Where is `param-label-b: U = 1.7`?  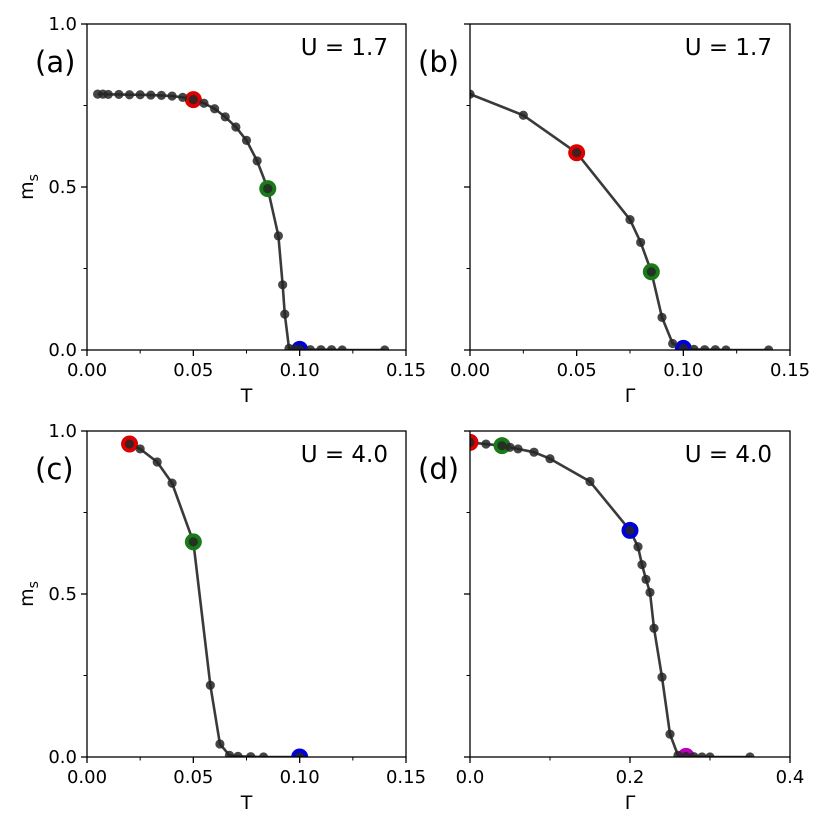 param-label-b: U = 1.7 is located at coordinates (728, 48).